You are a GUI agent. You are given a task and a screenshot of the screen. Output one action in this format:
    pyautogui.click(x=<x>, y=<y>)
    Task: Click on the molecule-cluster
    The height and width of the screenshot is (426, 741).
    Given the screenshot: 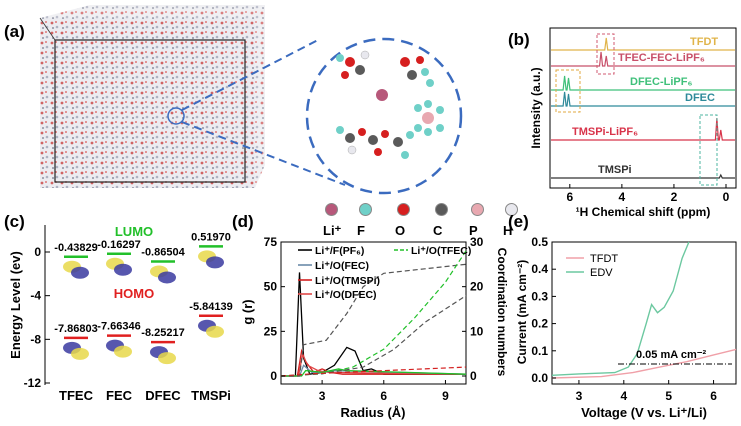 What is the action you would take?
    pyautogui.click(x=390, y=104)
    